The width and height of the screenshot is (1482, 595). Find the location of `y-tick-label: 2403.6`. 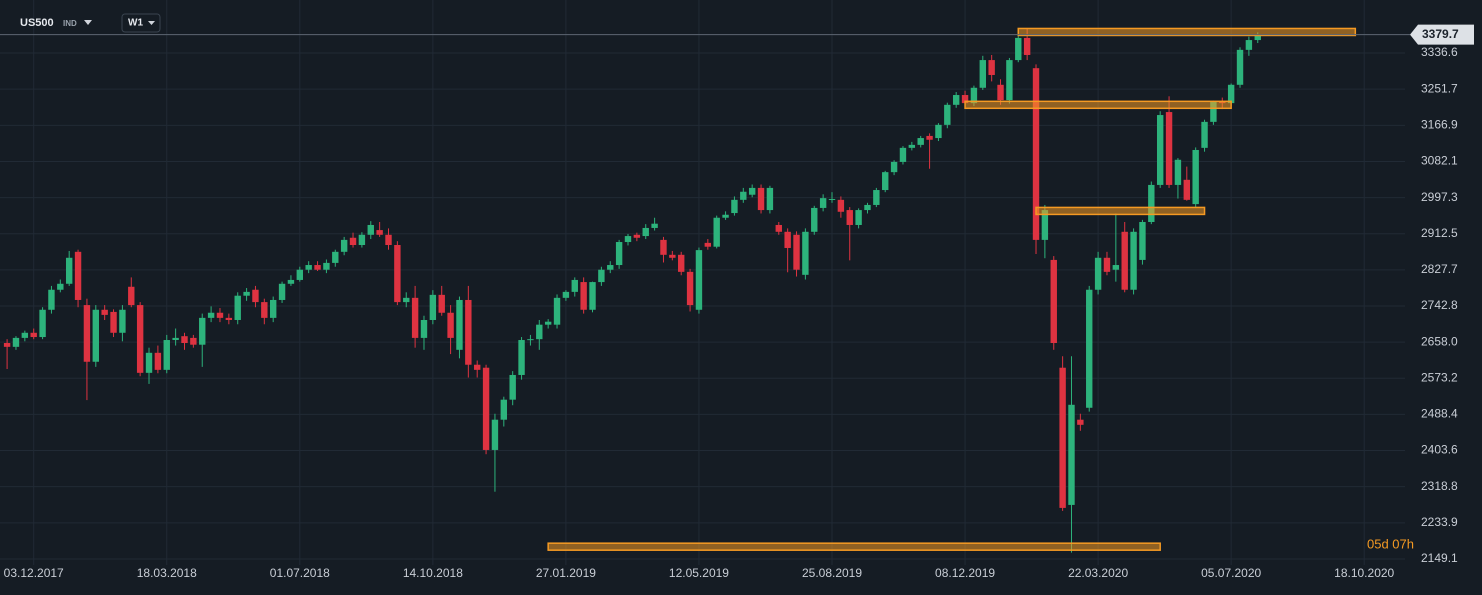

y-tick-label: 2403.6 is located at coordinates (1439, 450).